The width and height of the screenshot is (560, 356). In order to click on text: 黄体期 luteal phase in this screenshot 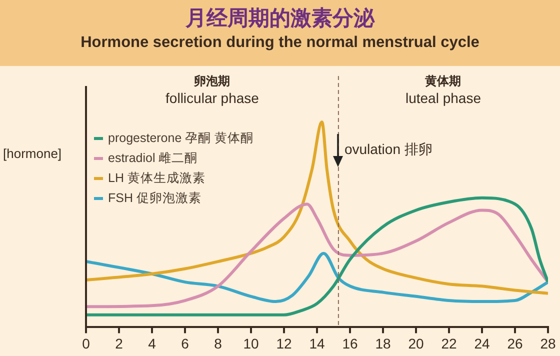, I will do `click(443, 90)`.